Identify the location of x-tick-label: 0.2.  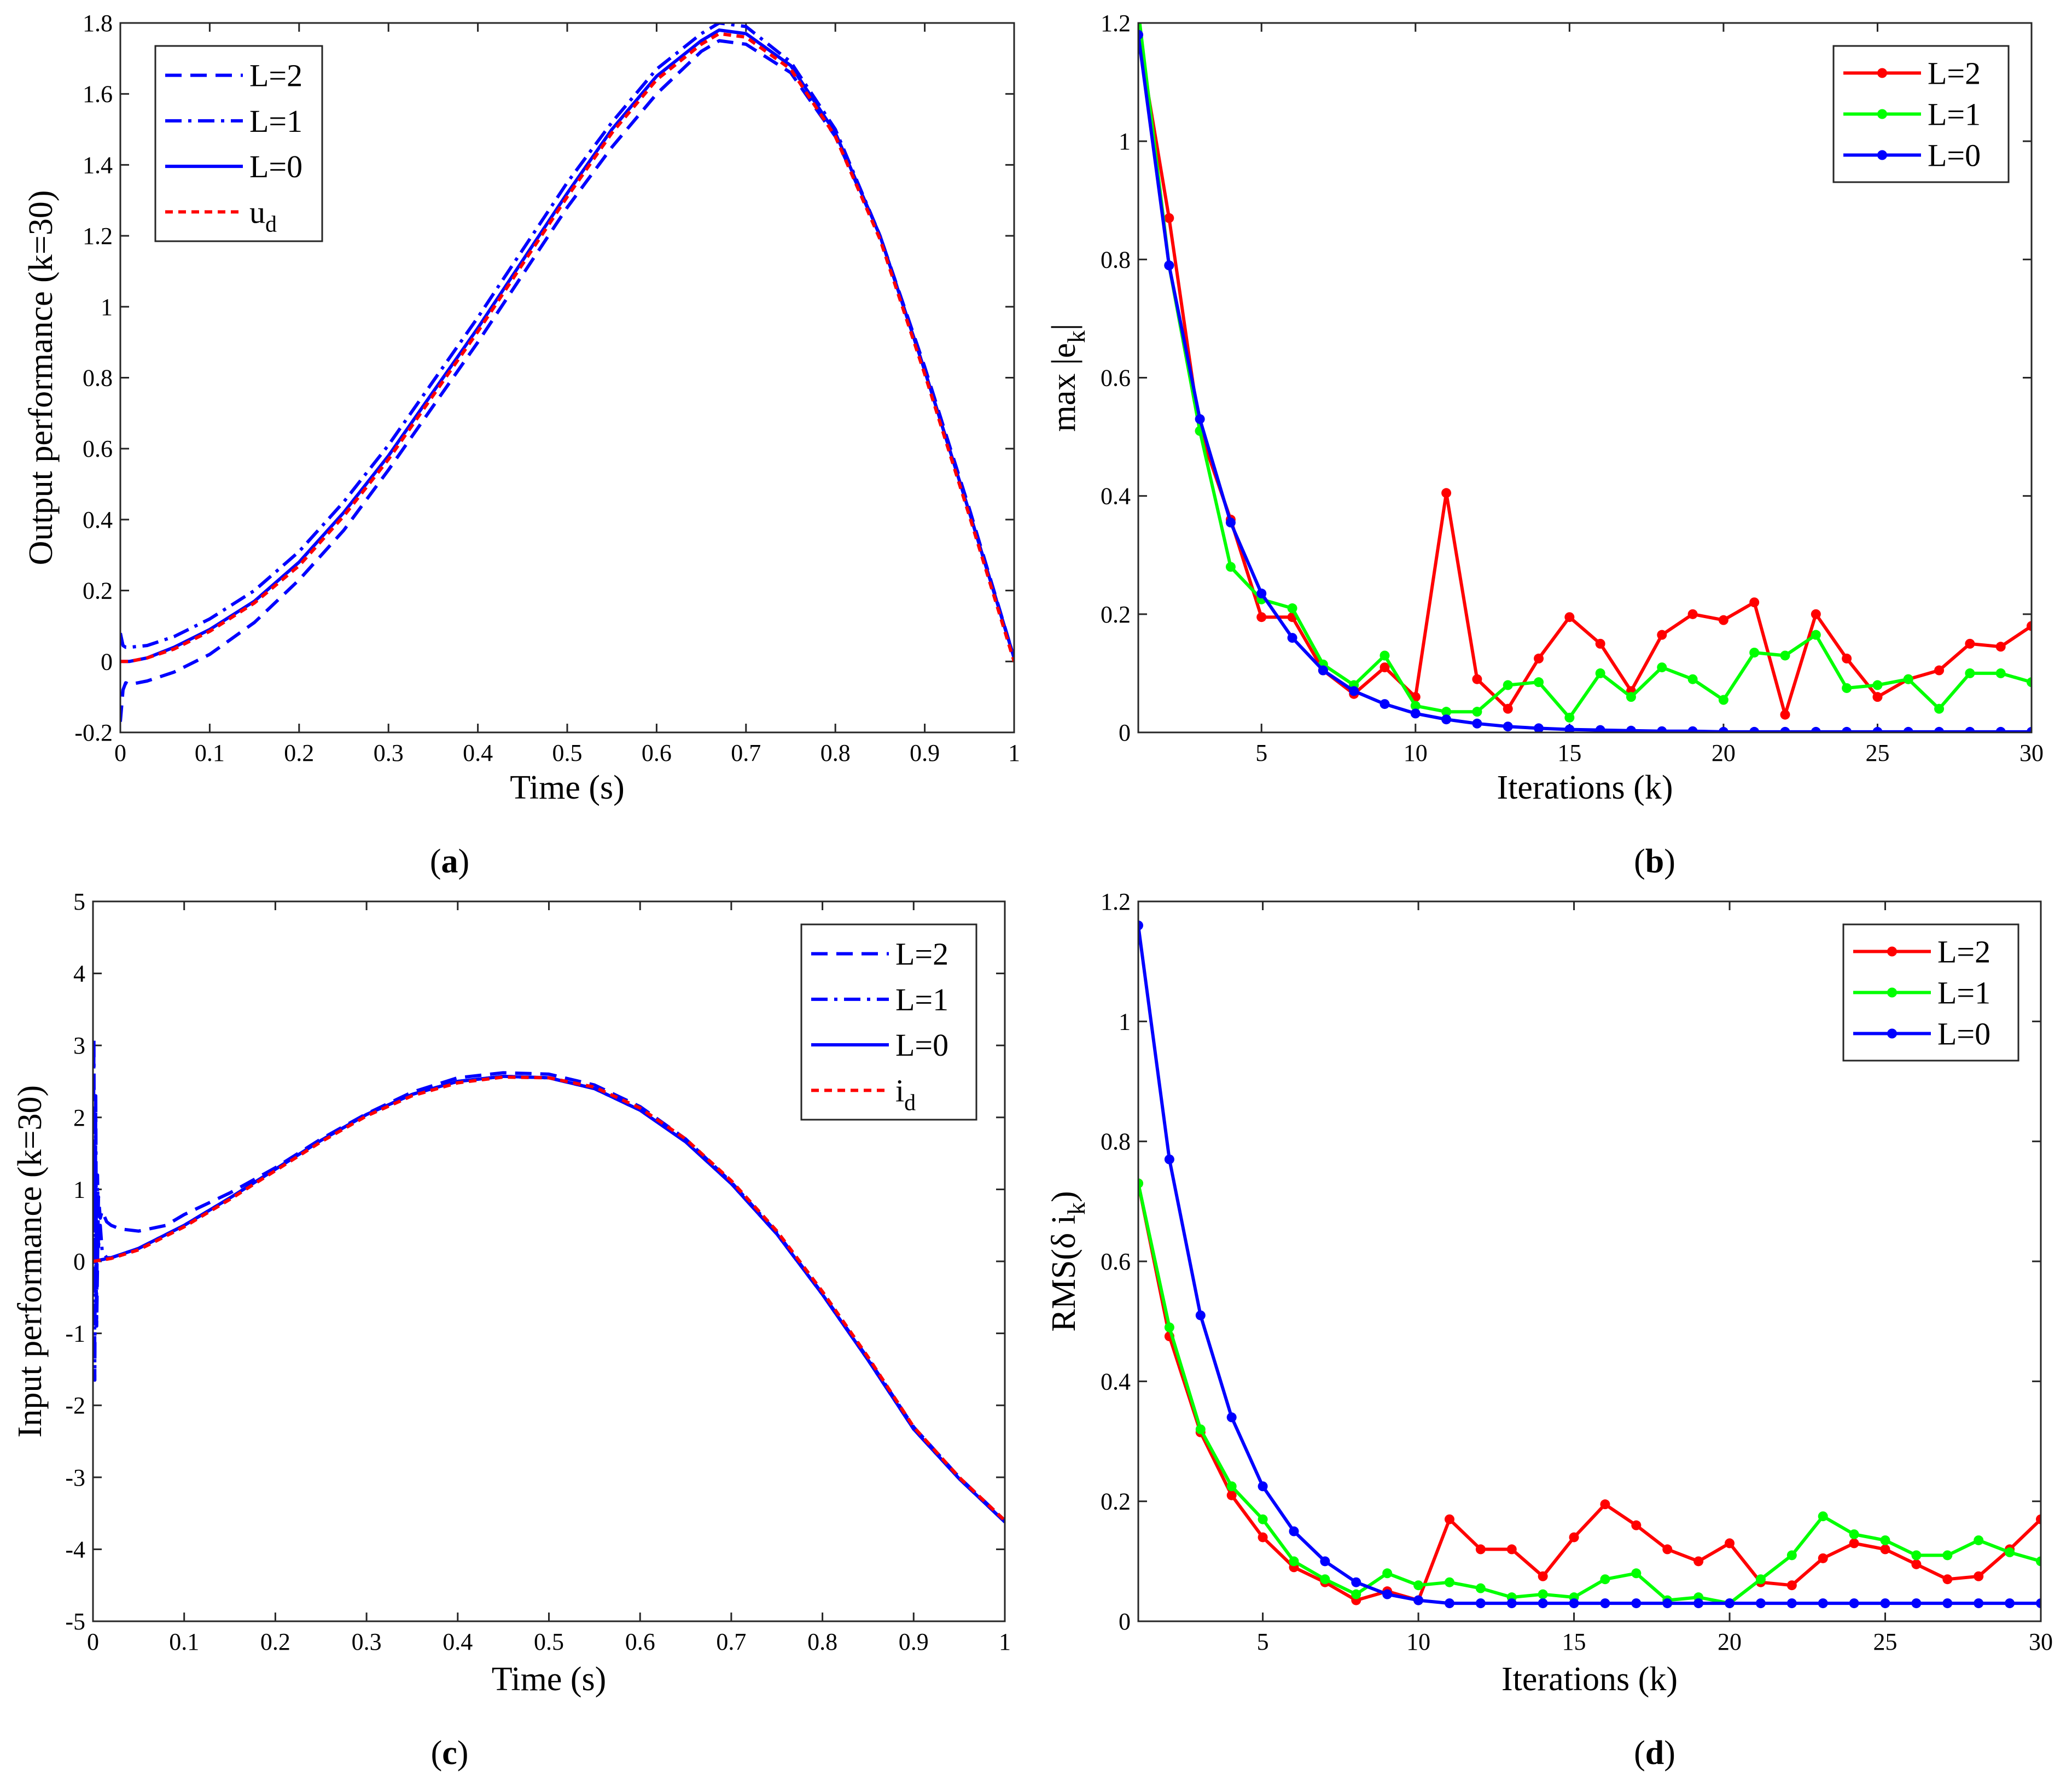
(275, 1641).